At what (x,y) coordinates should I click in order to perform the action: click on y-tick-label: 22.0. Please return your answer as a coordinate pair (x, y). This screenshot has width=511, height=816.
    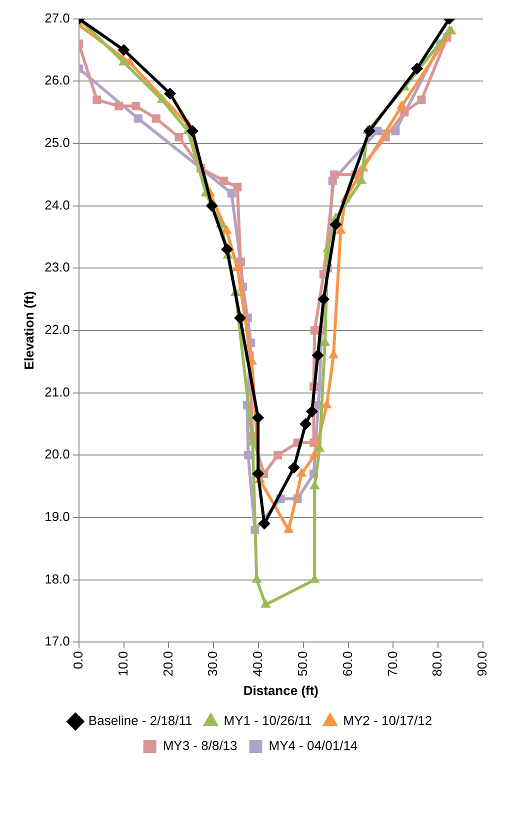
    Looking at the image, I should click on (57, 330).